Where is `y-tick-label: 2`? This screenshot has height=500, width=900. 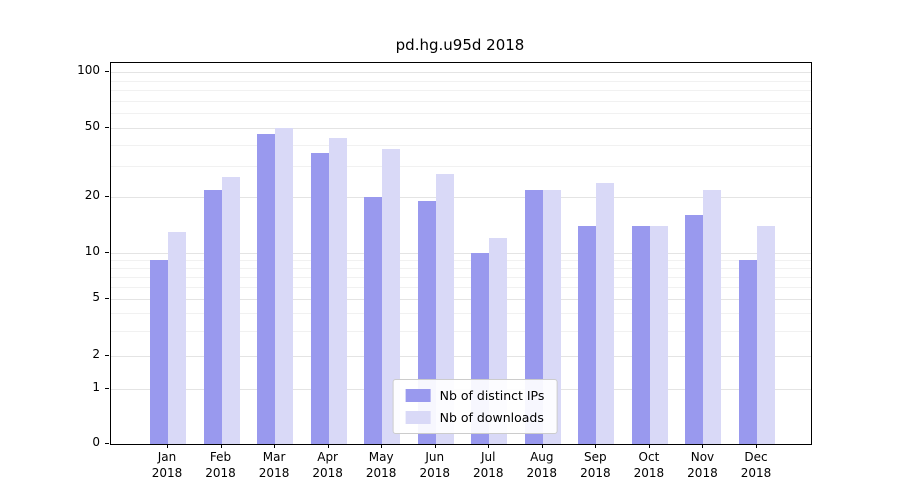 y-tick-label: 2 is located at coordinates (96, 354).